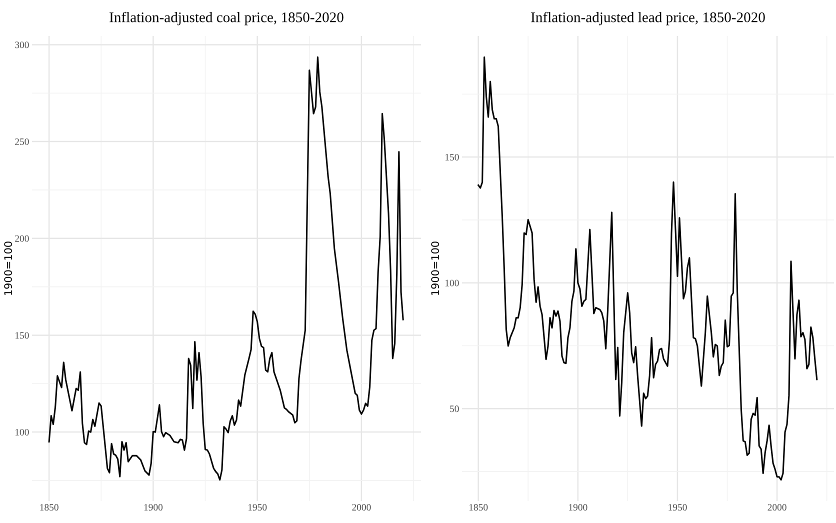 This screenshot has width=836, height=523. Describe the element at coordinates (454, 409) in the screenshot. I see `y-tick-label: 50` at that location.